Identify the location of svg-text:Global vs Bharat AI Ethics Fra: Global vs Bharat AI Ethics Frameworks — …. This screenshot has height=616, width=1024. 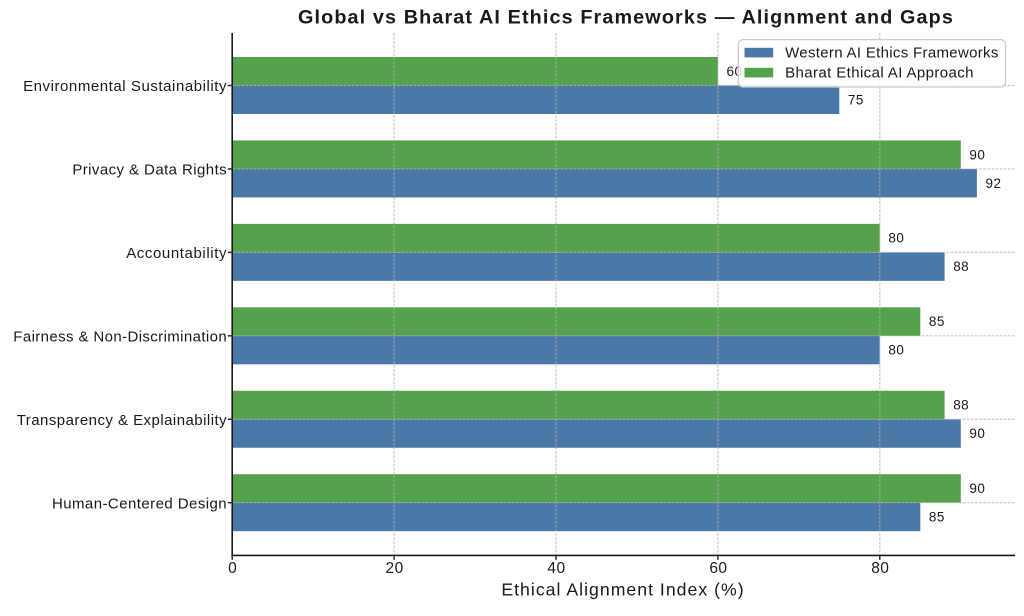
(626, 18).